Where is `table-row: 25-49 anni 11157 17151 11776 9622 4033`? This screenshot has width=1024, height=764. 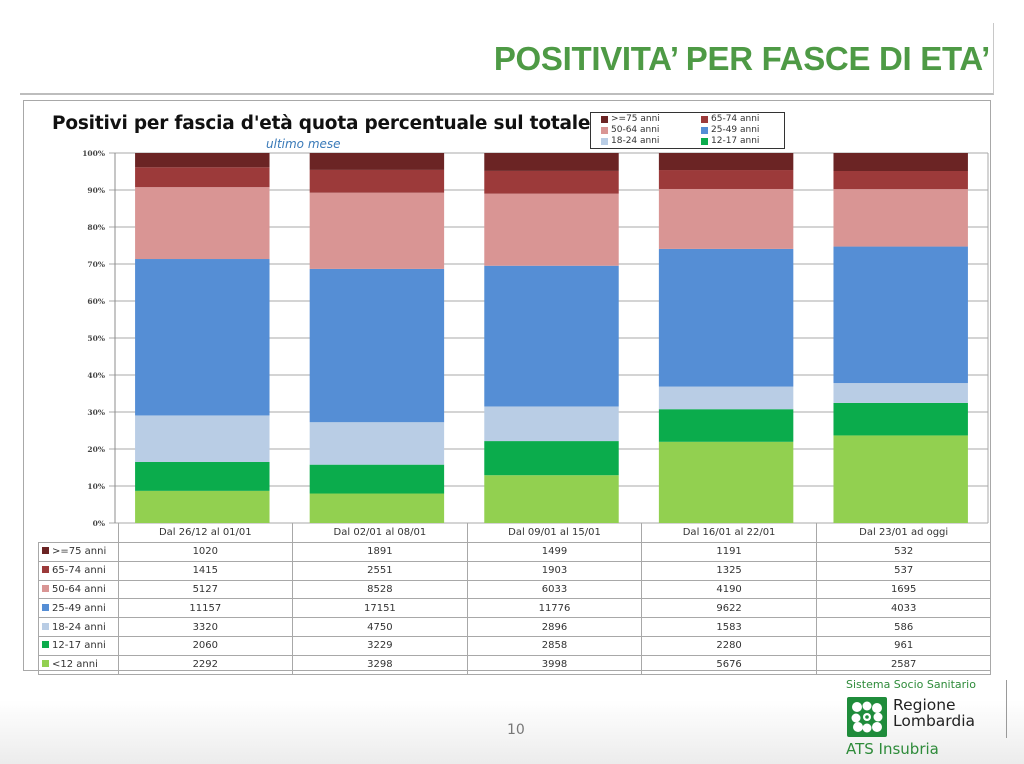
table-row: 25-49 anni 11157 17151 11776 9622 4033 is located at coordinates (515, 608).